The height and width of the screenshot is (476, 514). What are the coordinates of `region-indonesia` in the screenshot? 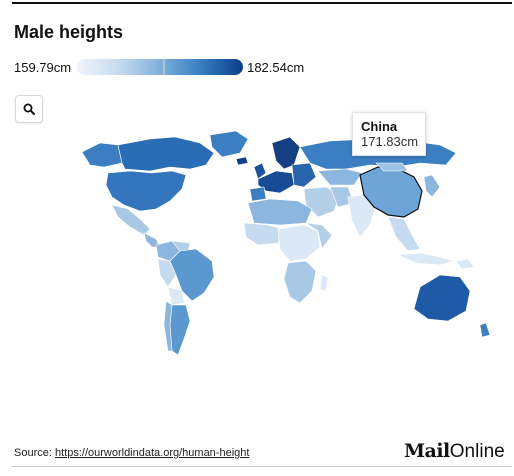 It's located at (426, 259).